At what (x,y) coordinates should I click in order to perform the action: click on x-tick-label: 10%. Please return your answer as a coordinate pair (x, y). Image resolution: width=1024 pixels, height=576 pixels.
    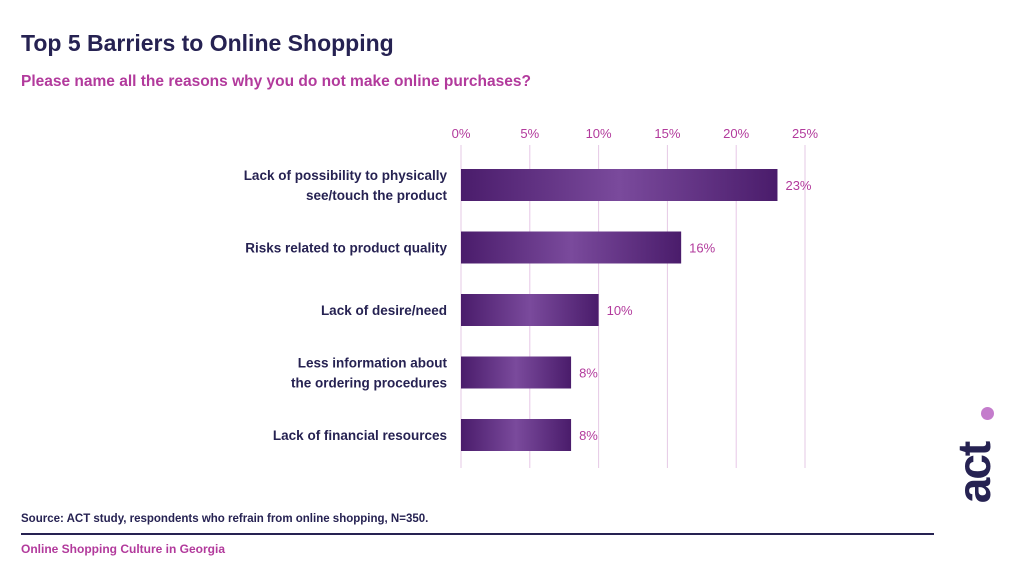
    Looking at the image, I should click on (599, 133).